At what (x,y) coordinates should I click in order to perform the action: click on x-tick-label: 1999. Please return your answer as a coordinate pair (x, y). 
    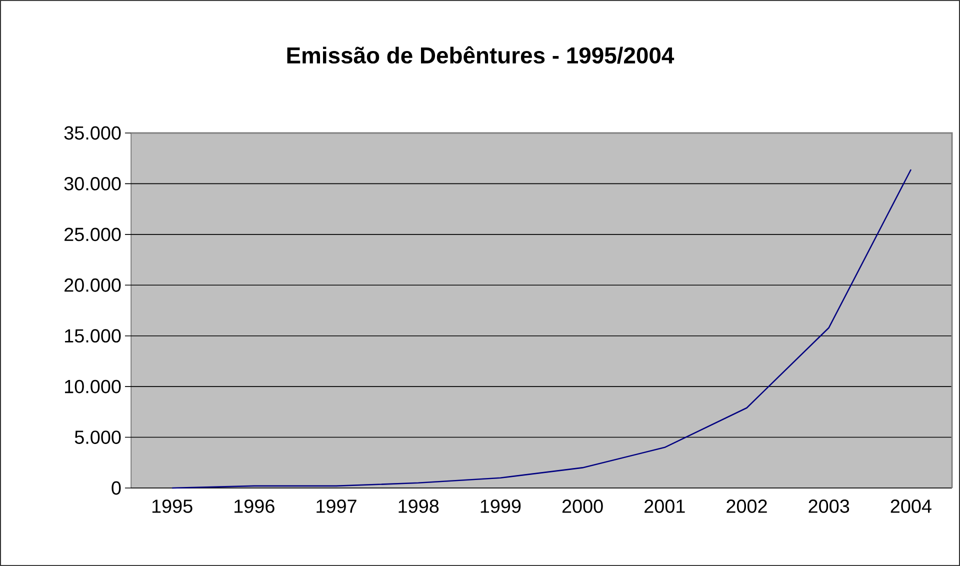
    Looking at the image, I should click on (500, 506).